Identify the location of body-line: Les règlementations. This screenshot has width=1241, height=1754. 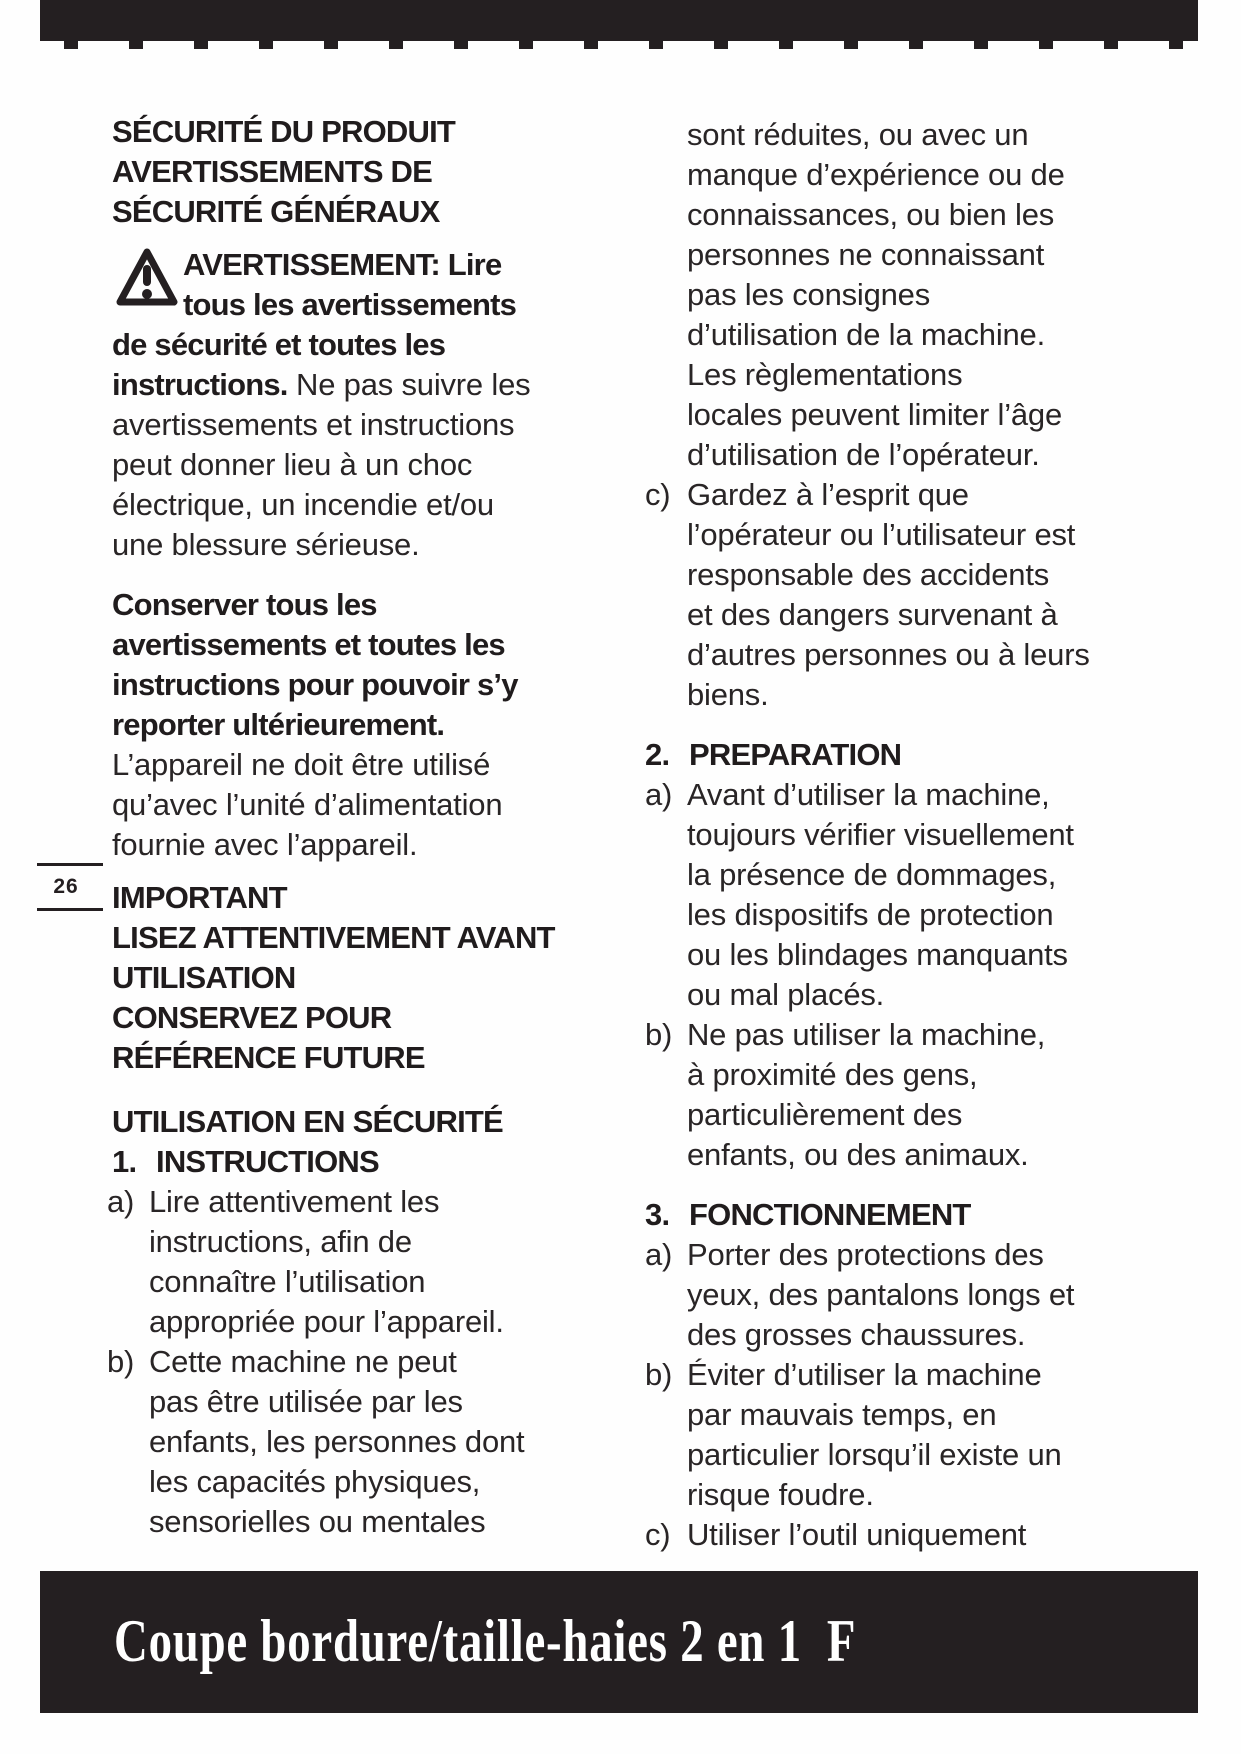
(825, 374).